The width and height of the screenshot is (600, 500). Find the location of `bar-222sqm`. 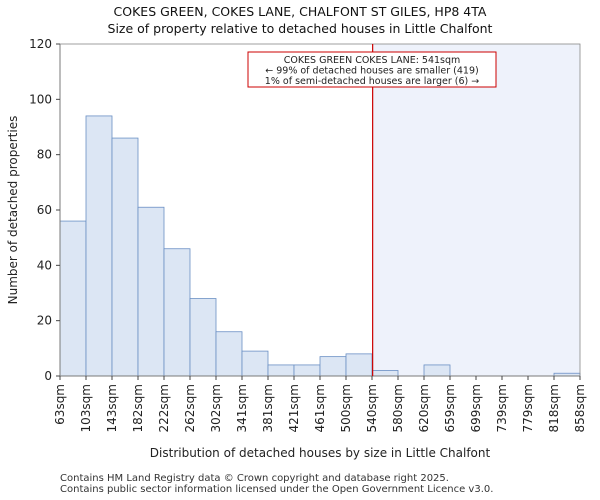

bar-222sqm is located at coordinates (177, 312).